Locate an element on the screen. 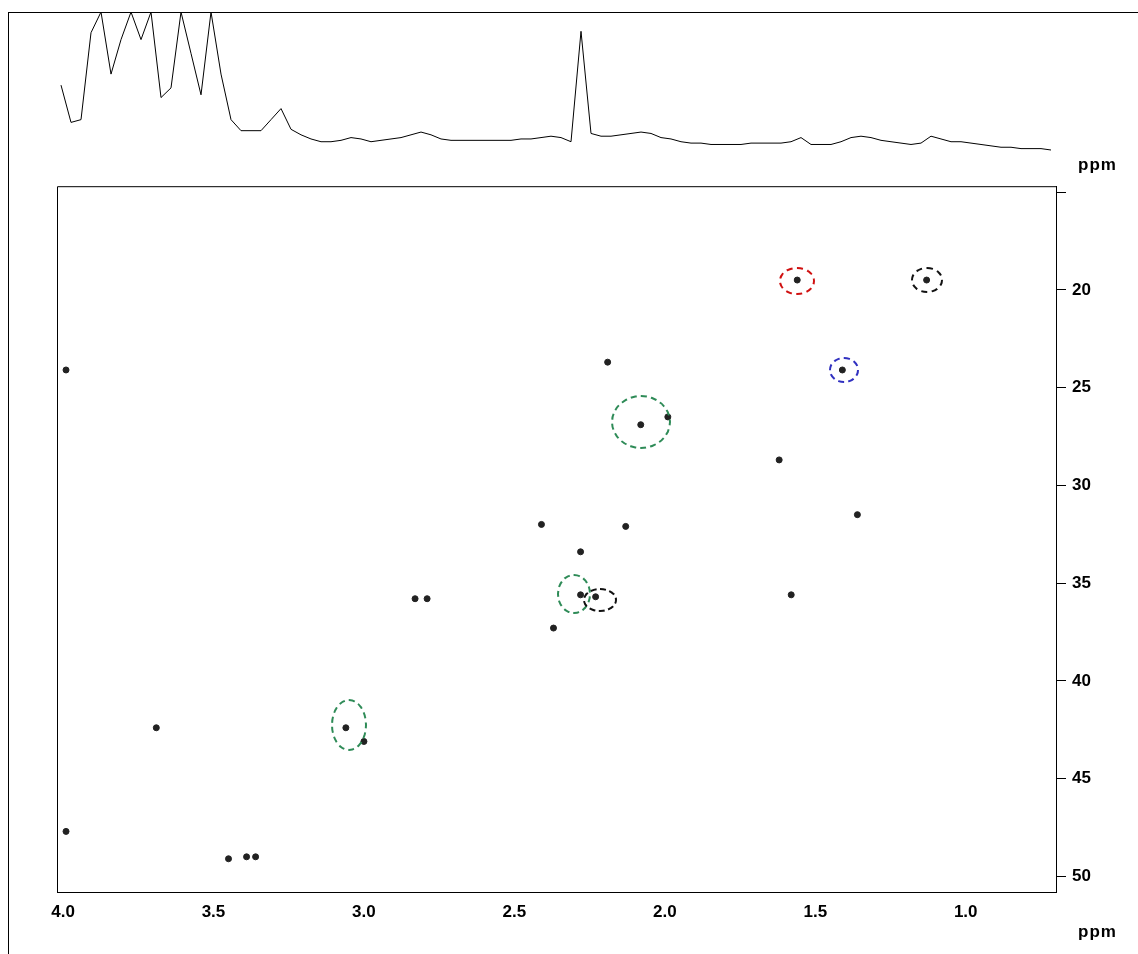 Image resolution: width=1138 pixels, height=954 pixels. y-tick-label: 25 is located at coordinates (1081, 387).